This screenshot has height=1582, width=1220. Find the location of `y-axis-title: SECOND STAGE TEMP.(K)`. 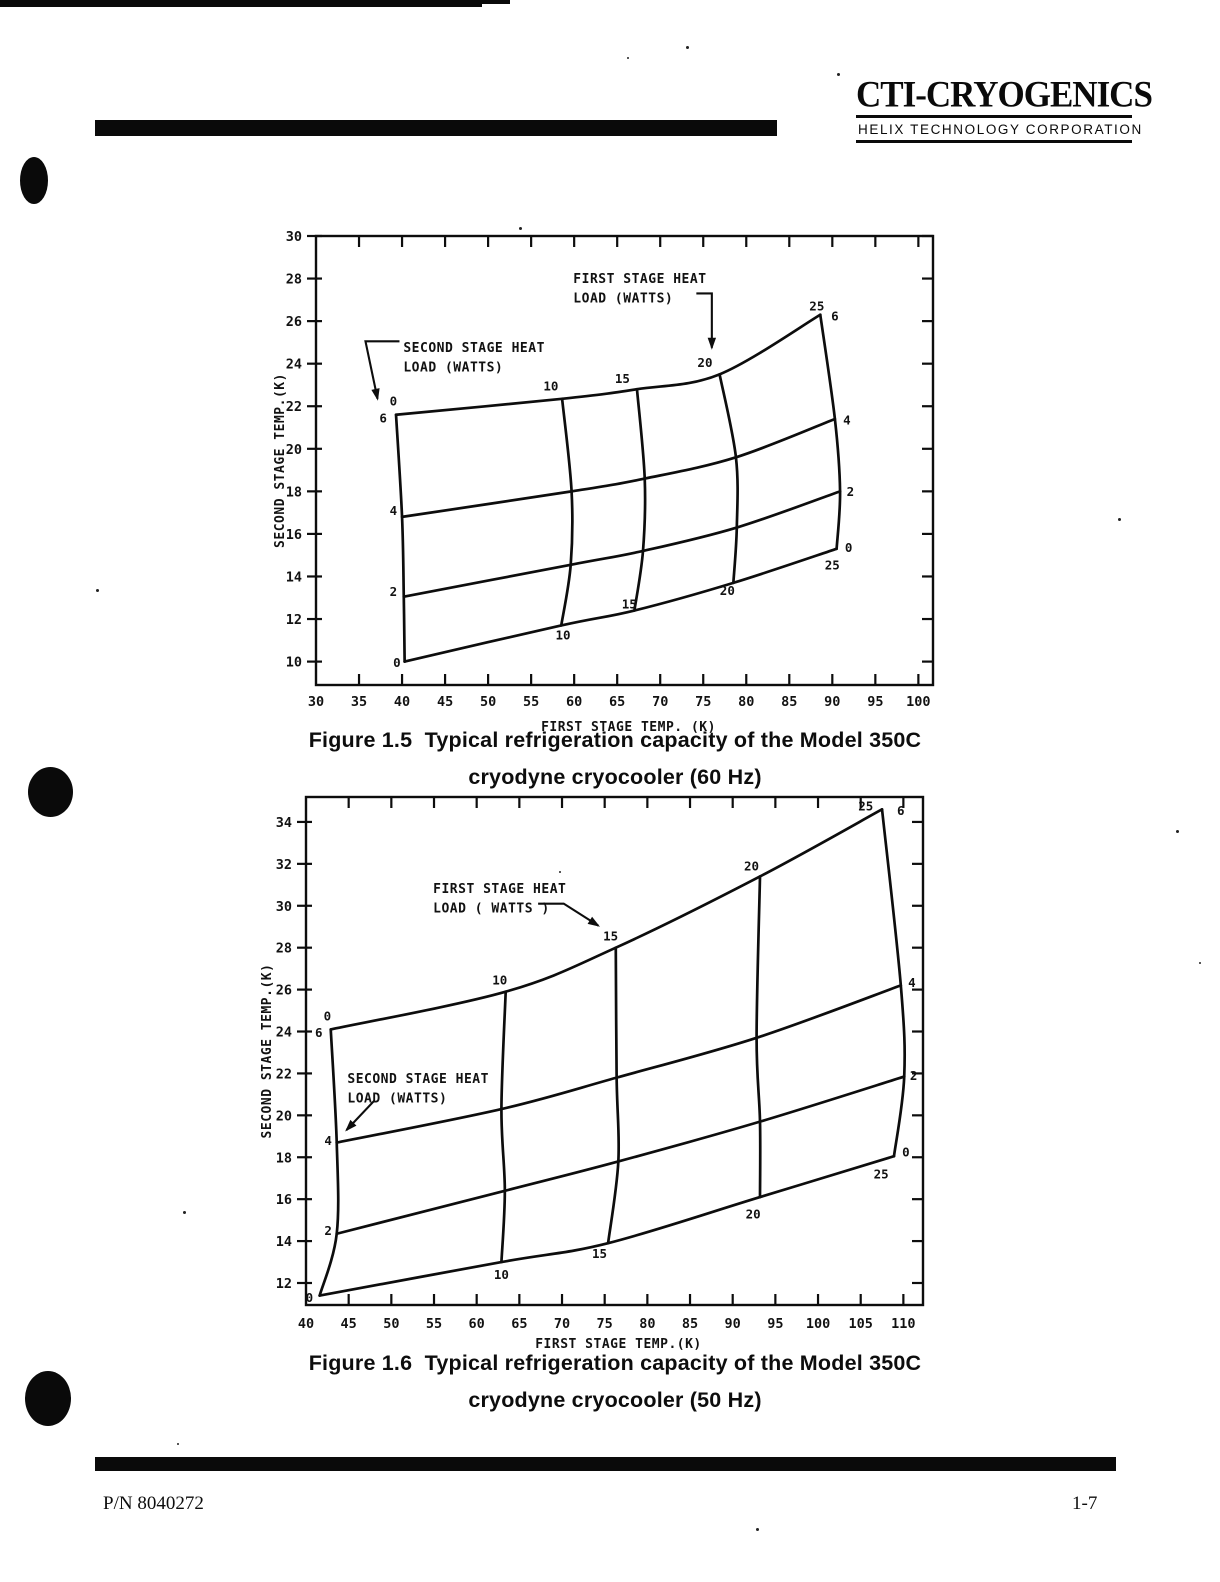

y-axis-title: SECOND STAGE TEMP.(K) is located at coordinates (267, 1051).